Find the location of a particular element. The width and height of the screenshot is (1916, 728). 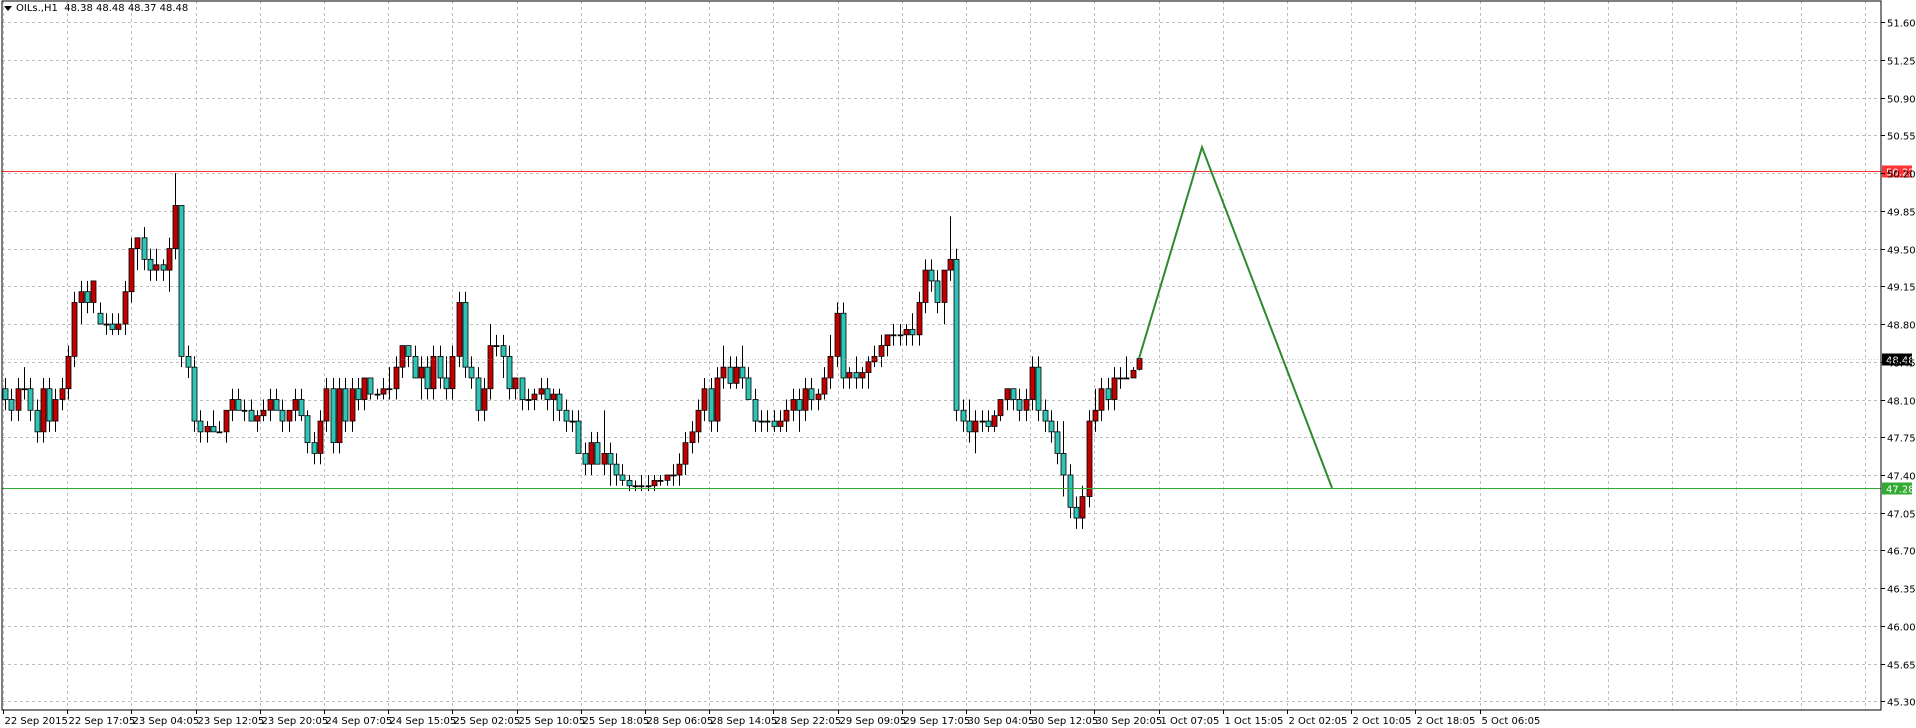

y-tick-label: 47.40 is located at coordinates (1901, 477).